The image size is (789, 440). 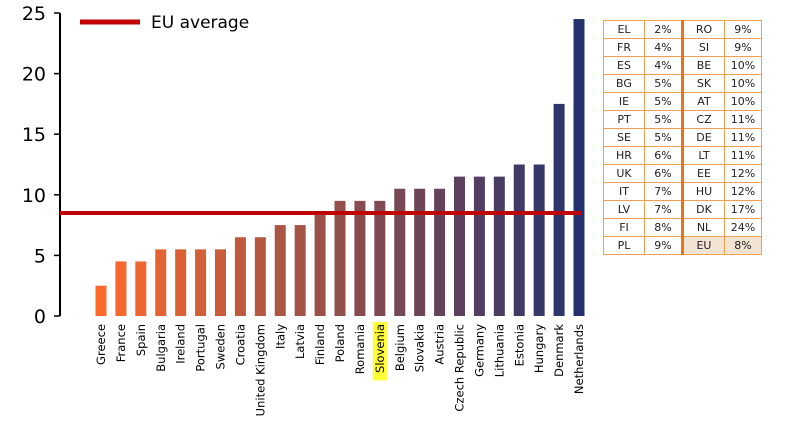 What do you see at coordinates (539, 348) in the screenshot?
I see `x-label-group: Hungary` at bounding box center [539, 348].